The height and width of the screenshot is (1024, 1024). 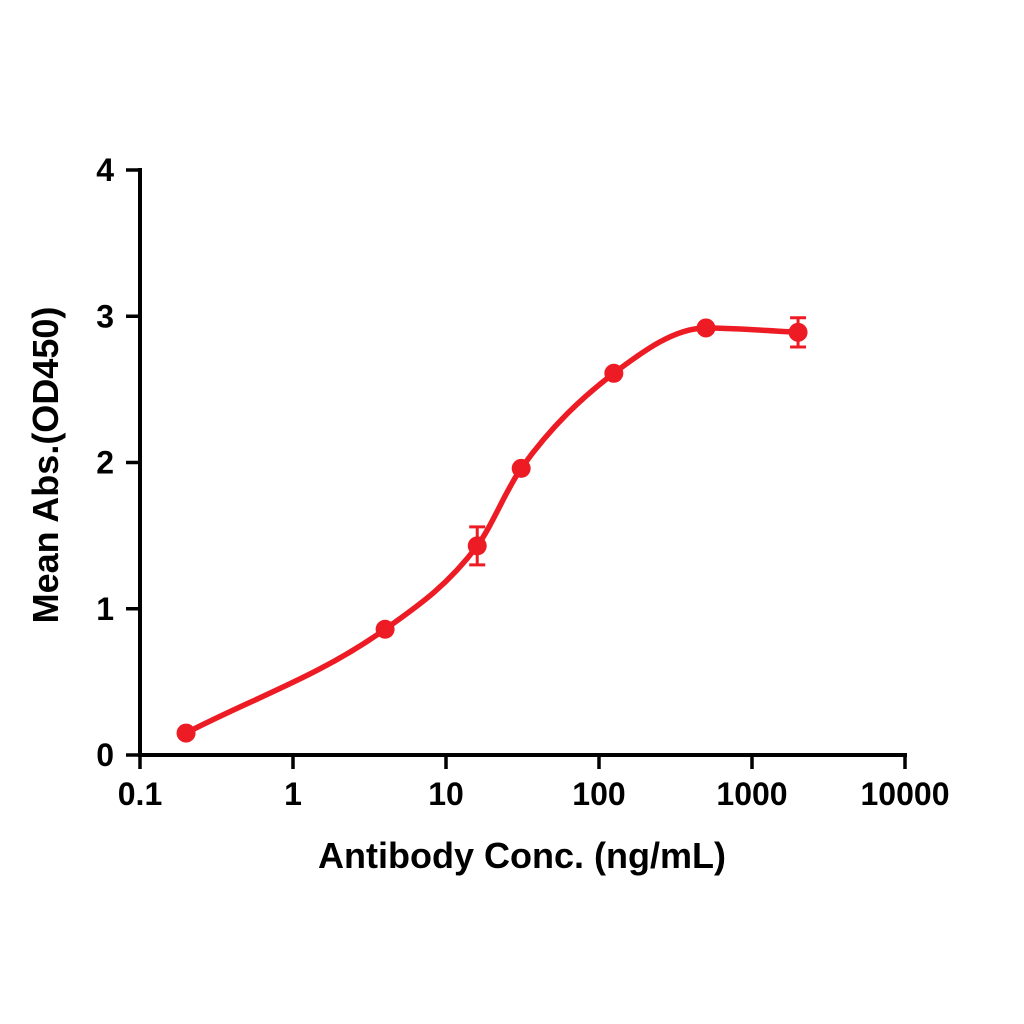 What do you see at coordinates (446, 794) in the screenshot?
I see `x-tick-label: 10` at bounding box center [446, 794].